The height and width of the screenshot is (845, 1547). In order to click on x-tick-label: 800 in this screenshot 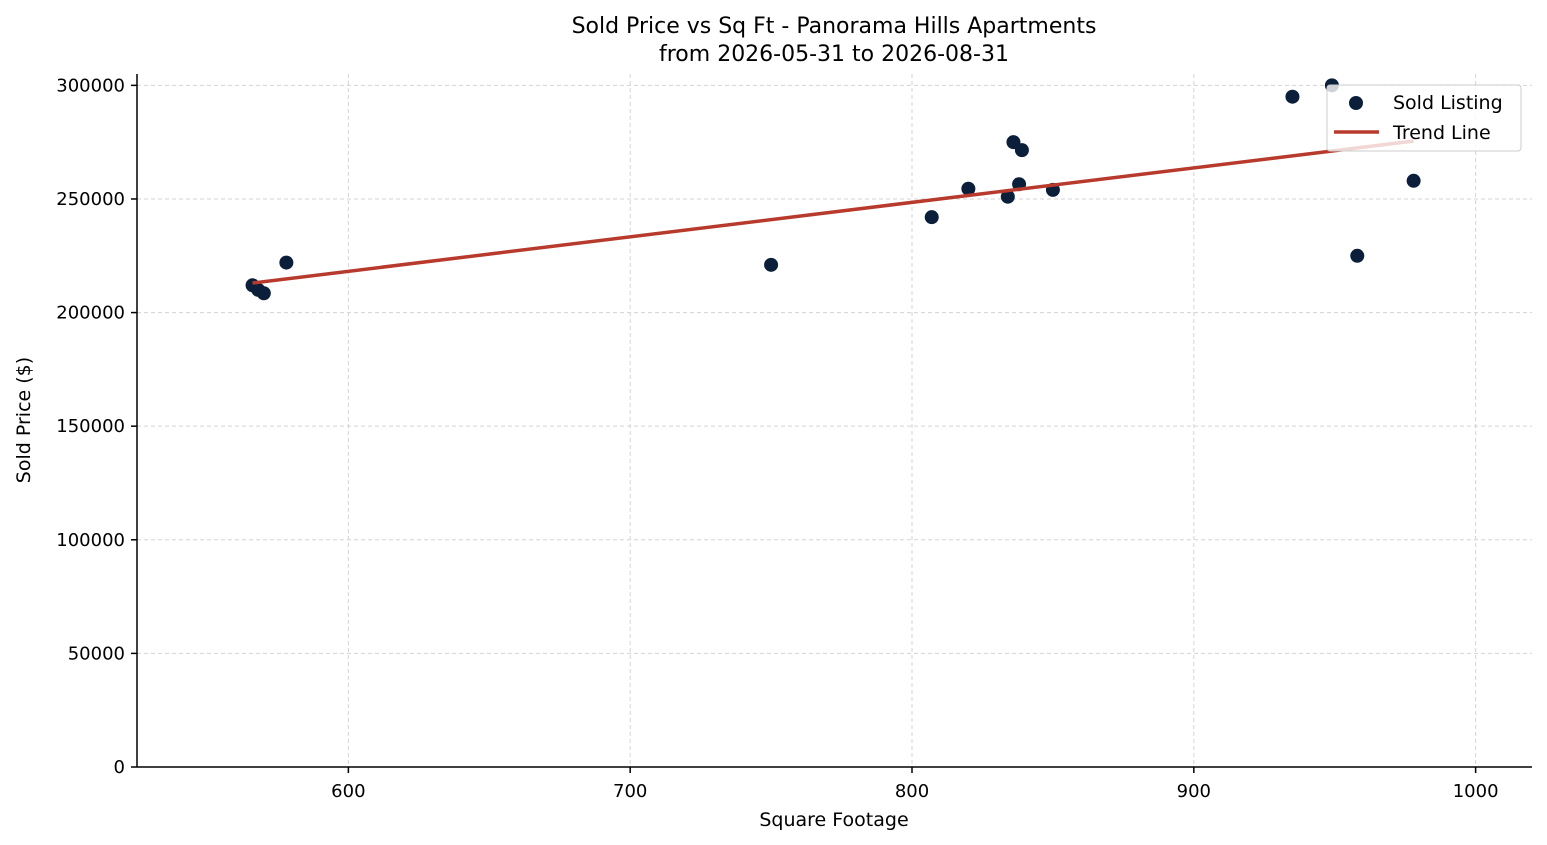, I will do `click(912, 791)`.